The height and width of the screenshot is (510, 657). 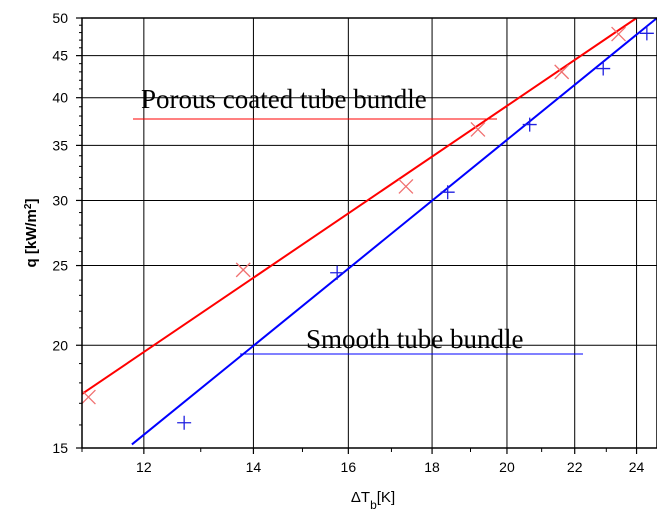 What do you see at coordinates (31, 238) in the screenshot?
I see `y-axis-title-main: q [kW/m` at bounding box center [31, 238].